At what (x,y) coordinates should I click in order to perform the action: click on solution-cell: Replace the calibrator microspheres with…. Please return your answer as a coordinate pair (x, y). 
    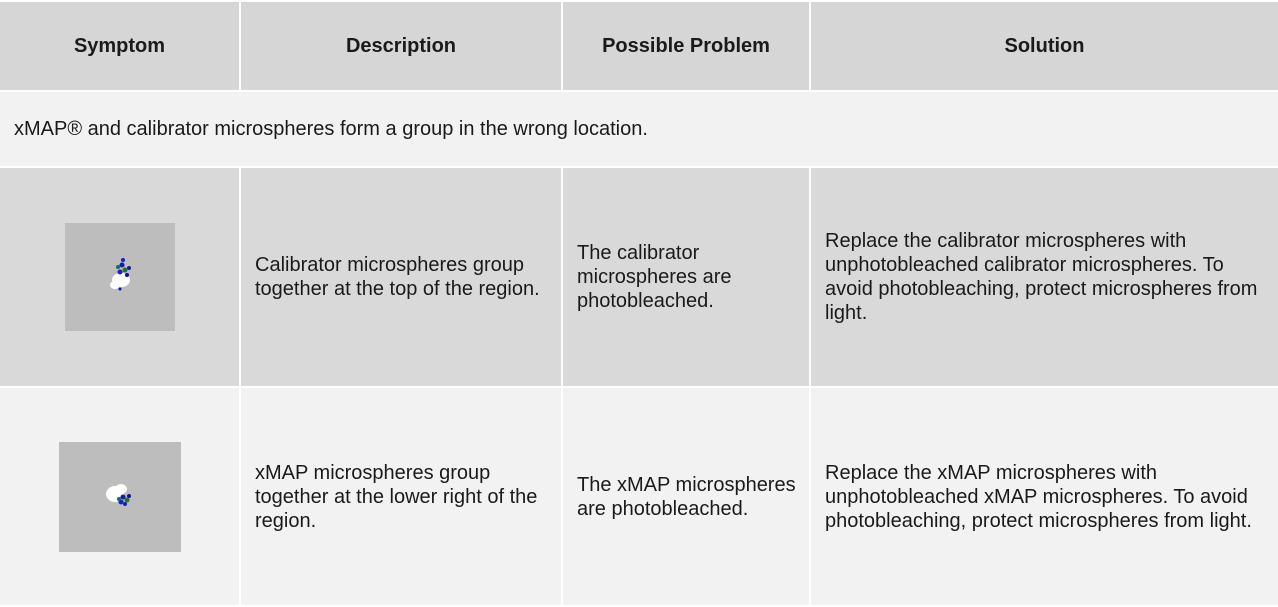
    Looking at the image, I should click on (1043, 277).